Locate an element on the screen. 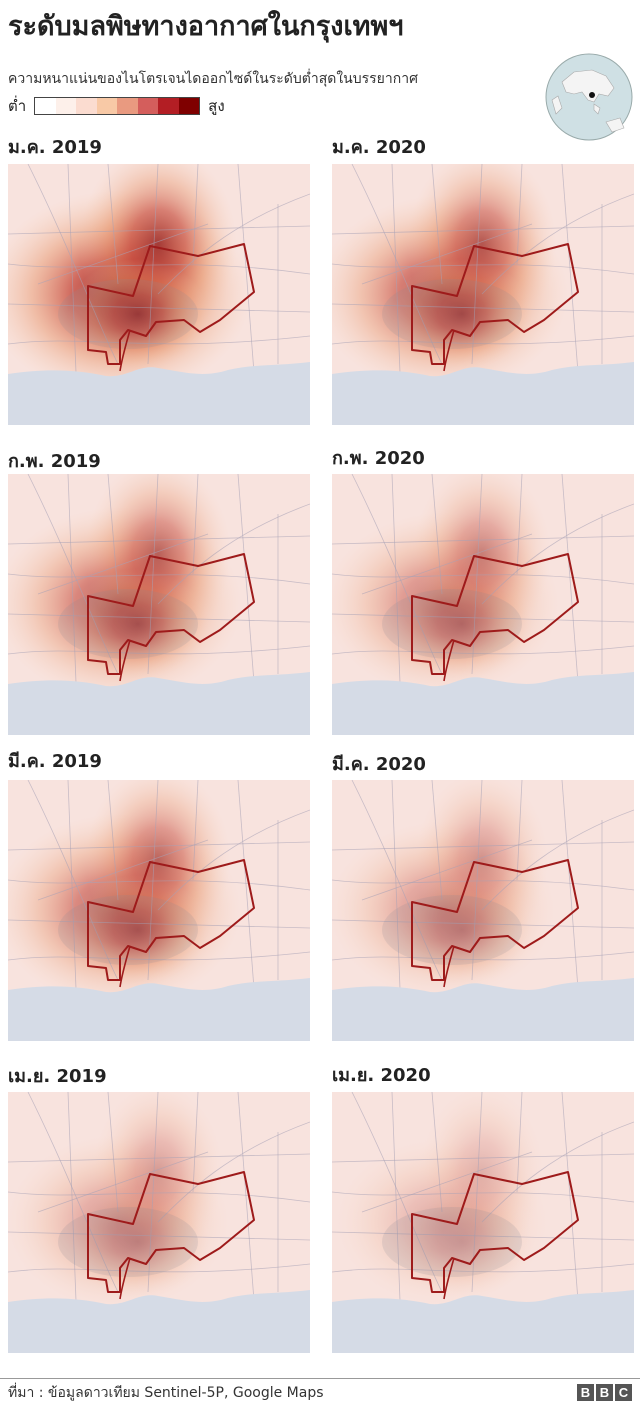 The height and width of the screenshot is (1404, 640). map-panel-label: ก.พ. 2019 is located at coordinates (54, 461).